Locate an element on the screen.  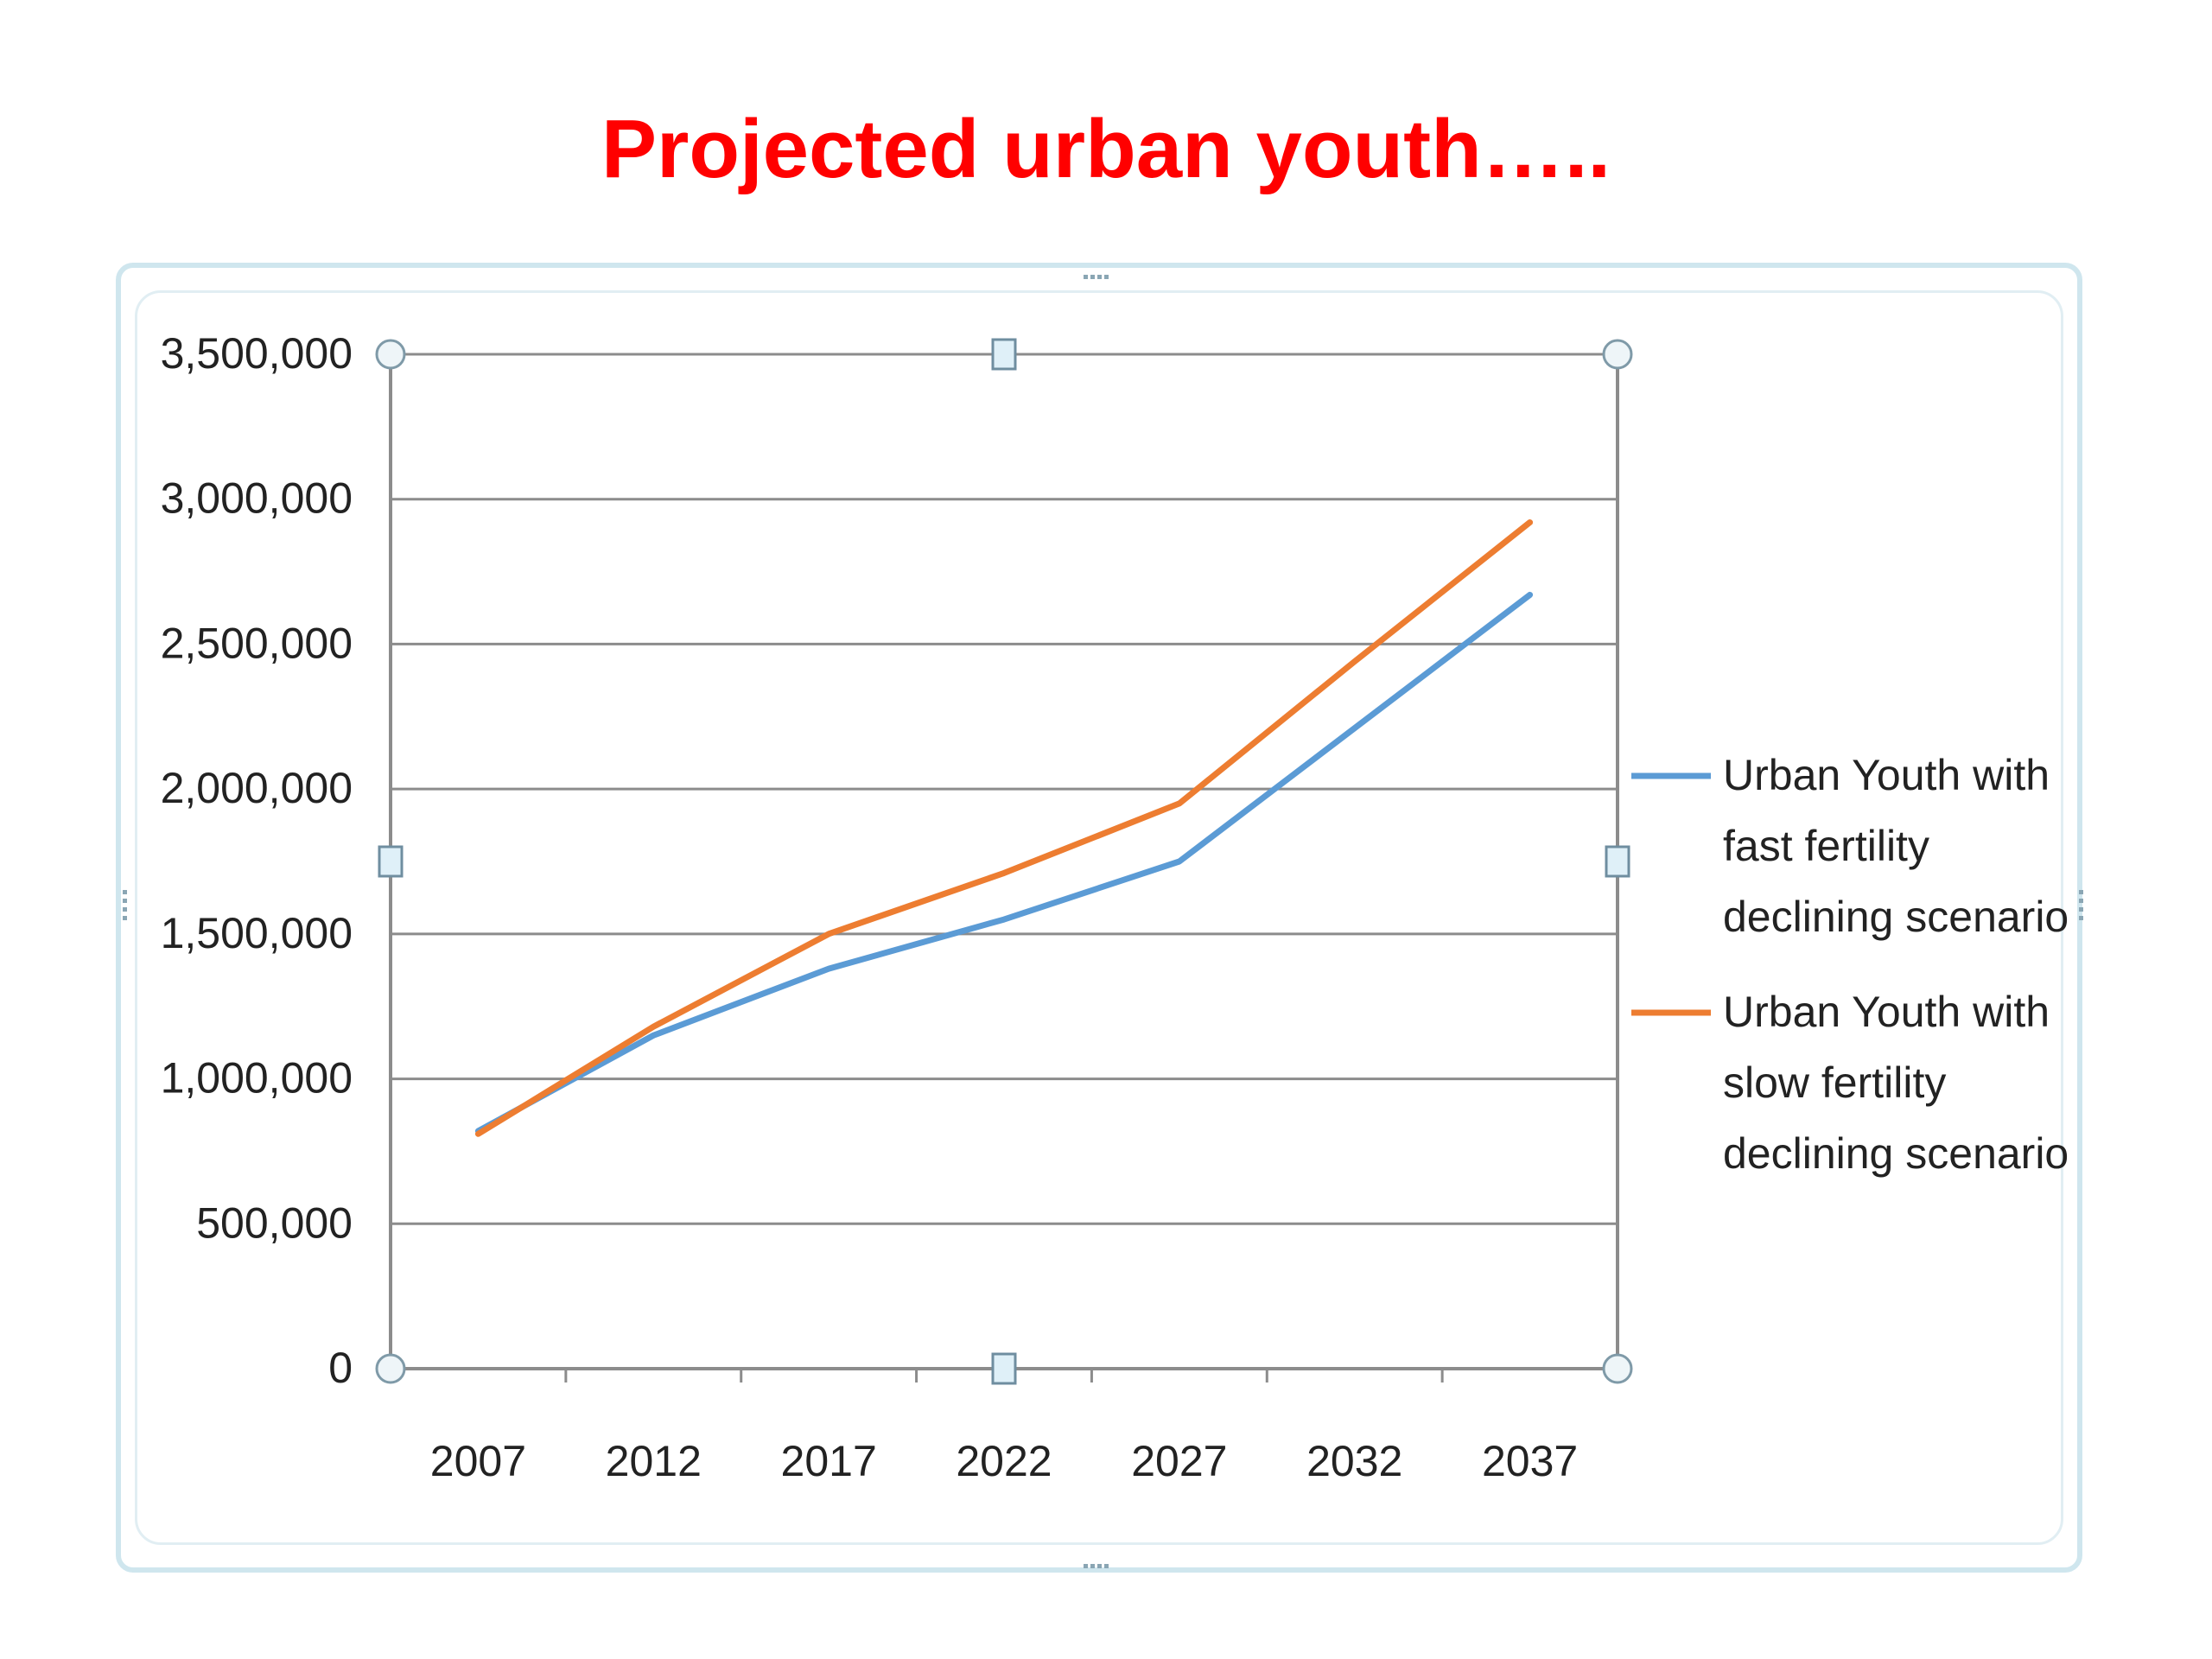
y-tick-label: 2,500,000 is located at coordinates (257, 643).